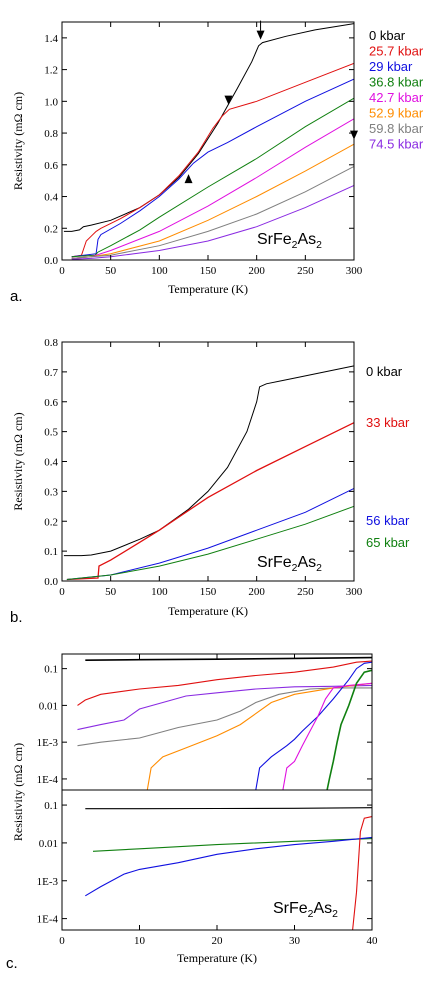  I want to click on panel-a-ylabel: Resistivity (mΩ cm), so click(18, 141).